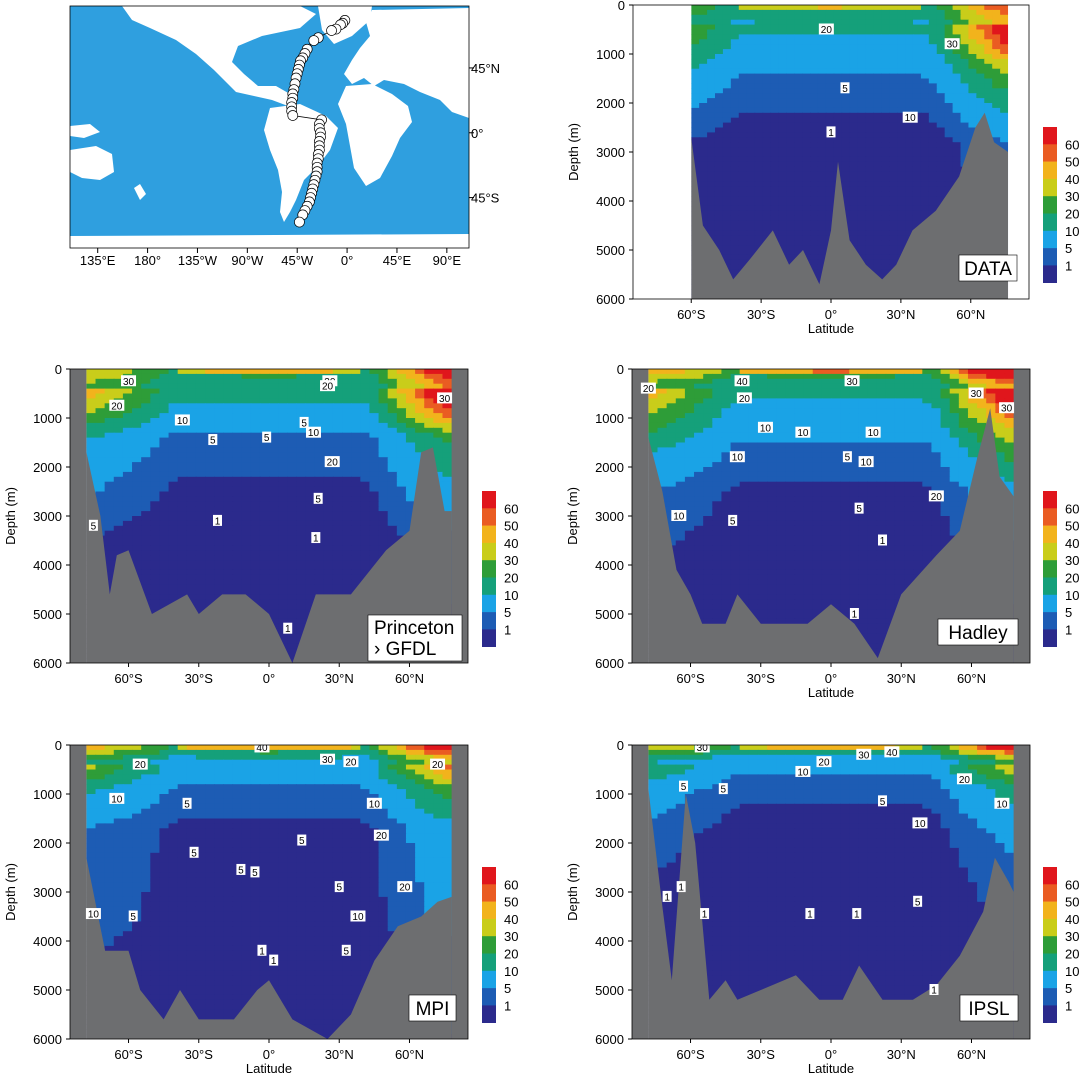 This screenshot has width=1083, height=1081. I want to click on xlabel: Latitude, so click(831, 328).